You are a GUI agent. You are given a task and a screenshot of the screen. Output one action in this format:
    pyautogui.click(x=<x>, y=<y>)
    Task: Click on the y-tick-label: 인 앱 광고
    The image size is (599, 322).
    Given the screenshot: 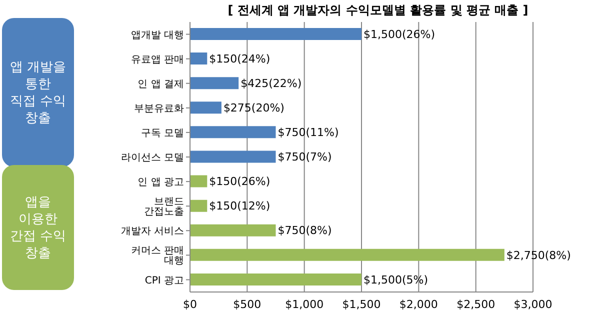 What is the action you would take?
    pyautogui.click(x=161, y=182)
    